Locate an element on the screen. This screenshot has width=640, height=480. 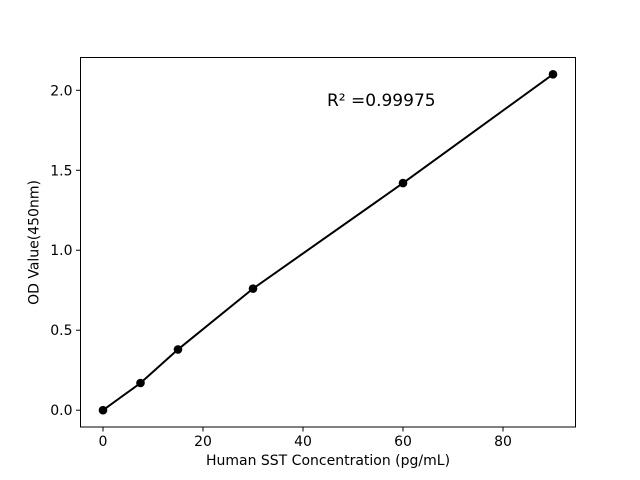
y-tick-label: 1.5 is located at coordinates (61, 171).